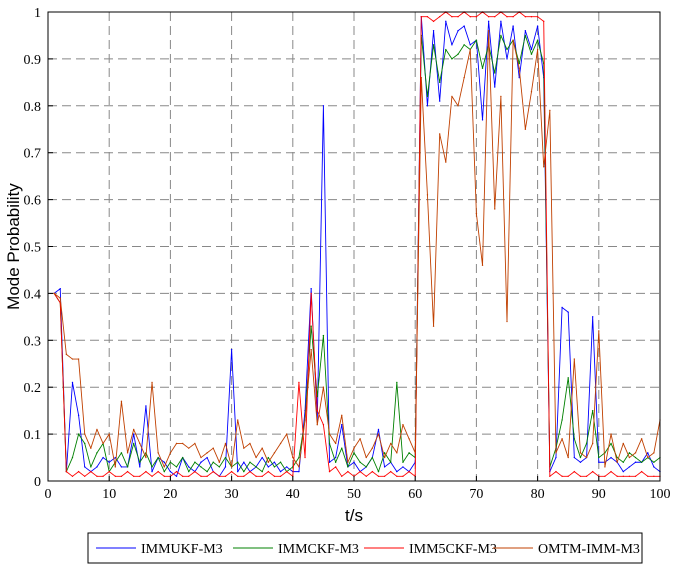  I want to click on y-tick-label: 0.9, so click(33, 60).